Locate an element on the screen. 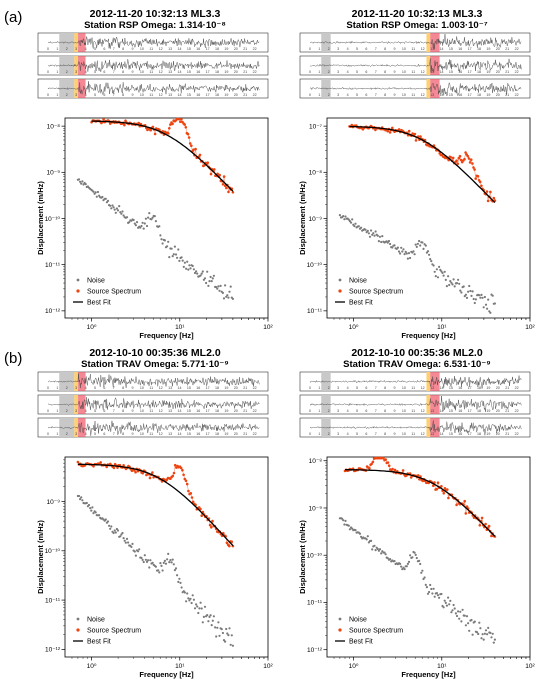 The image size is (550, 683). seismogram-trace: 0 1 2 3 4 5 6 7 8 9 10 11 12 13 14 15 16 17 18 19 20 21 22 is located at coordinates (153, 88).